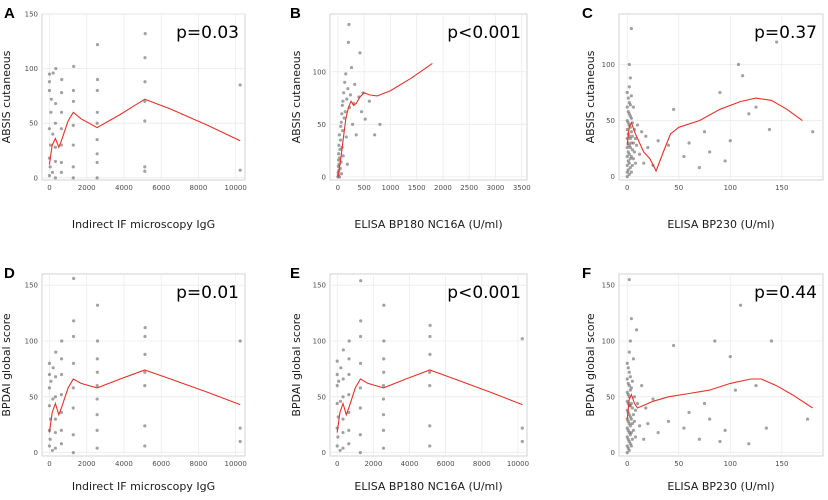 The image size is (828, 500). I want to click on p-value-label: p=0.44, so click(785, 293).